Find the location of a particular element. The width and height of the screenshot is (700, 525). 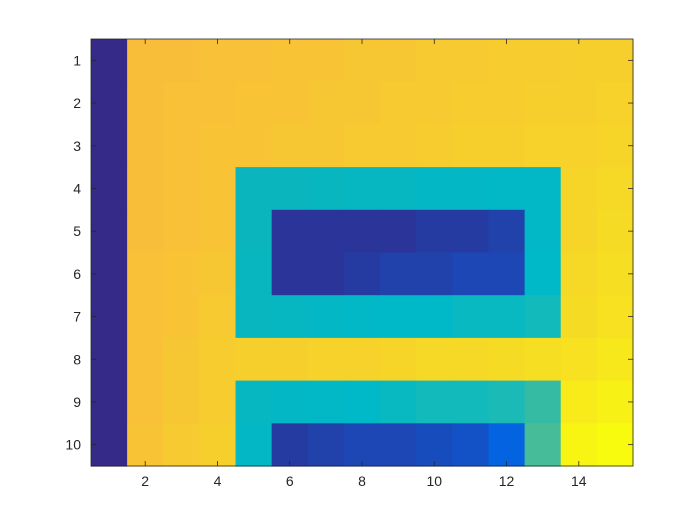

y-tick-label: 2 is located at coordinates (77, 103).